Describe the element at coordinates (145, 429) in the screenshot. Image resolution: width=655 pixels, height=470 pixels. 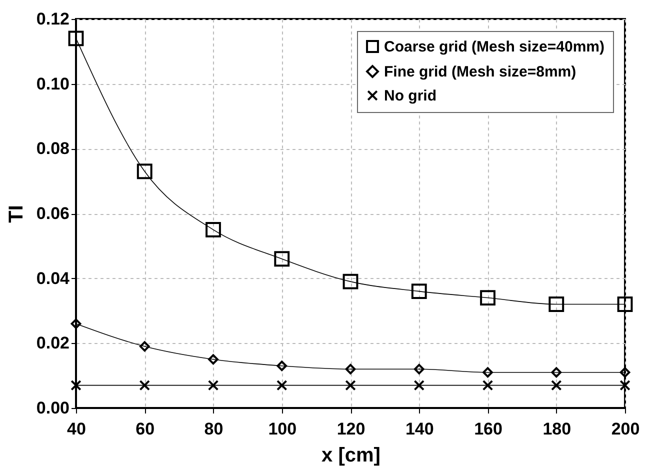
I see `x-tick-label: 60` at that location.